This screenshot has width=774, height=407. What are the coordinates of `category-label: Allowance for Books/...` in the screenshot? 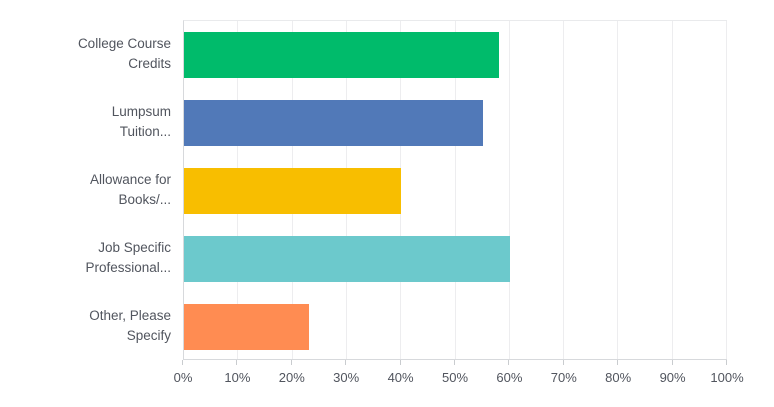 It's located at (130, 189).